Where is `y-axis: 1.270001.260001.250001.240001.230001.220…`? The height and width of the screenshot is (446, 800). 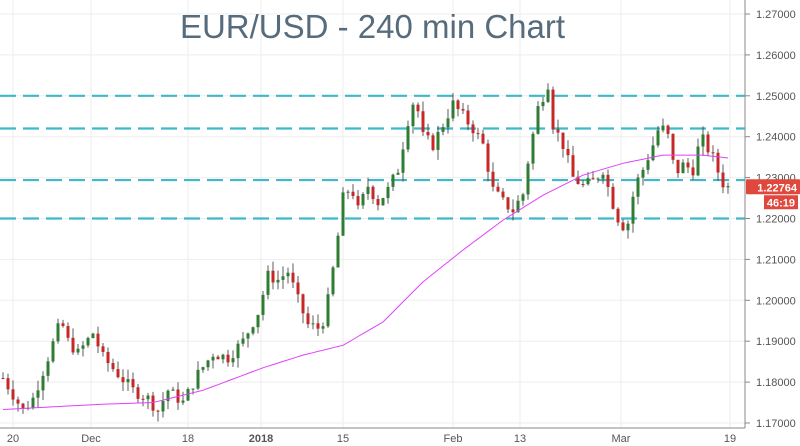
y-axis: 1.270001.260001.250001.240001.230001.220… is located at coordinates (770, 219).